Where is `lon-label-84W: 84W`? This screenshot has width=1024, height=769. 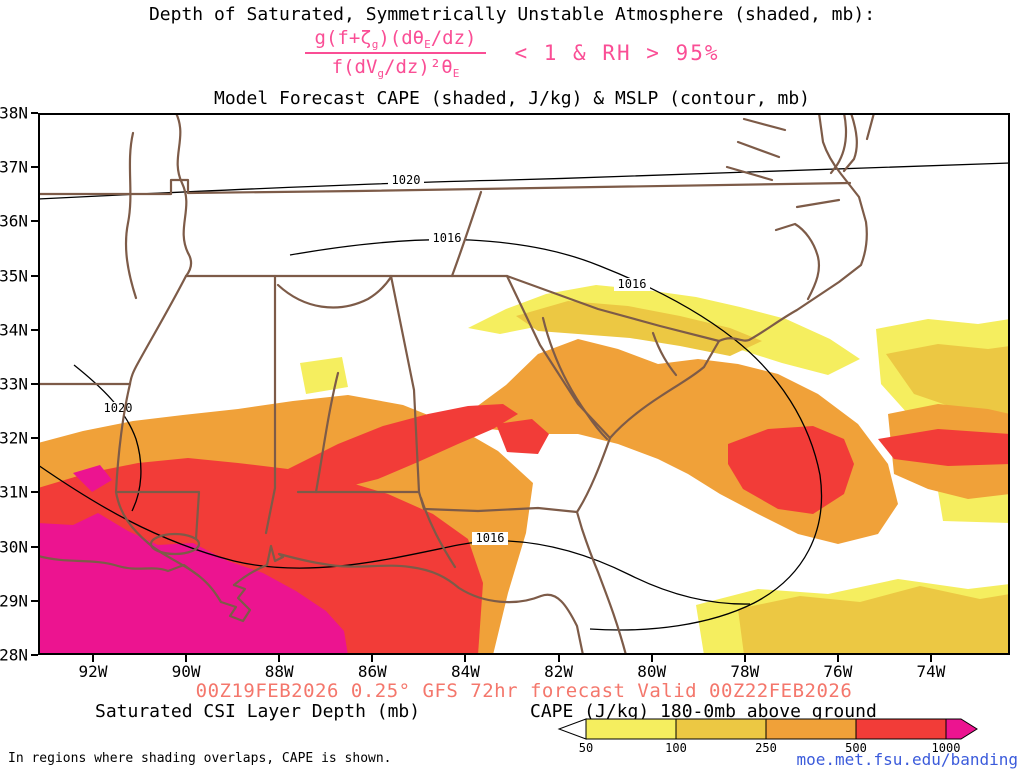 lon-label-84W: 84W is located at coordinates (465, 671).